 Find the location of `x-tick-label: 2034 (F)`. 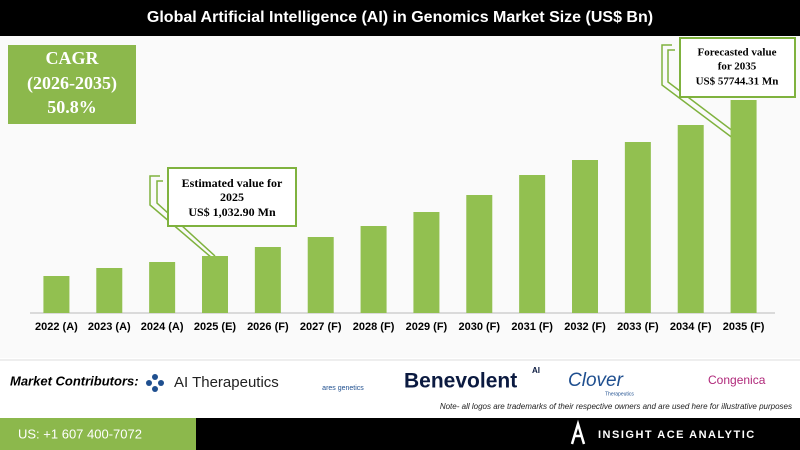

x-tick-label: 2034 (F) is located at coordinates (691, 327).